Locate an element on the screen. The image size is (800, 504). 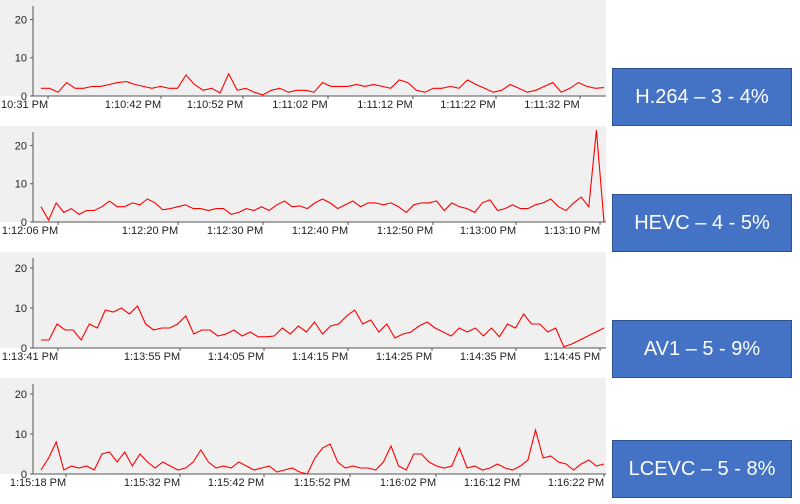
x-tick-label: 1:14:15 PM is located at coordinates (320, 357).